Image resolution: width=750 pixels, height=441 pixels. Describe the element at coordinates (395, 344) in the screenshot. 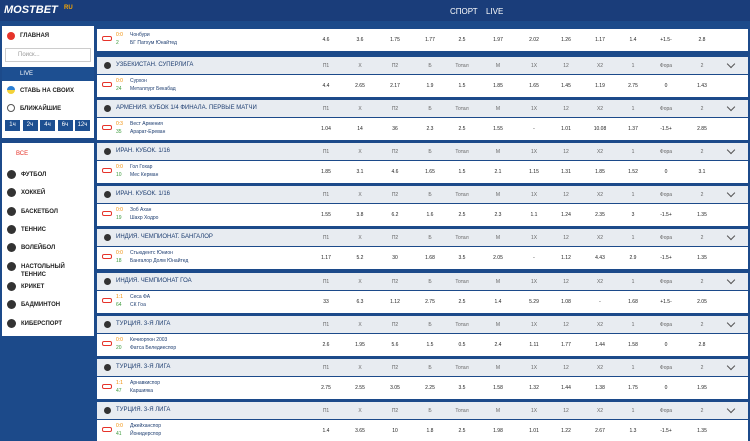

I see `odds: 5.6` at that location.